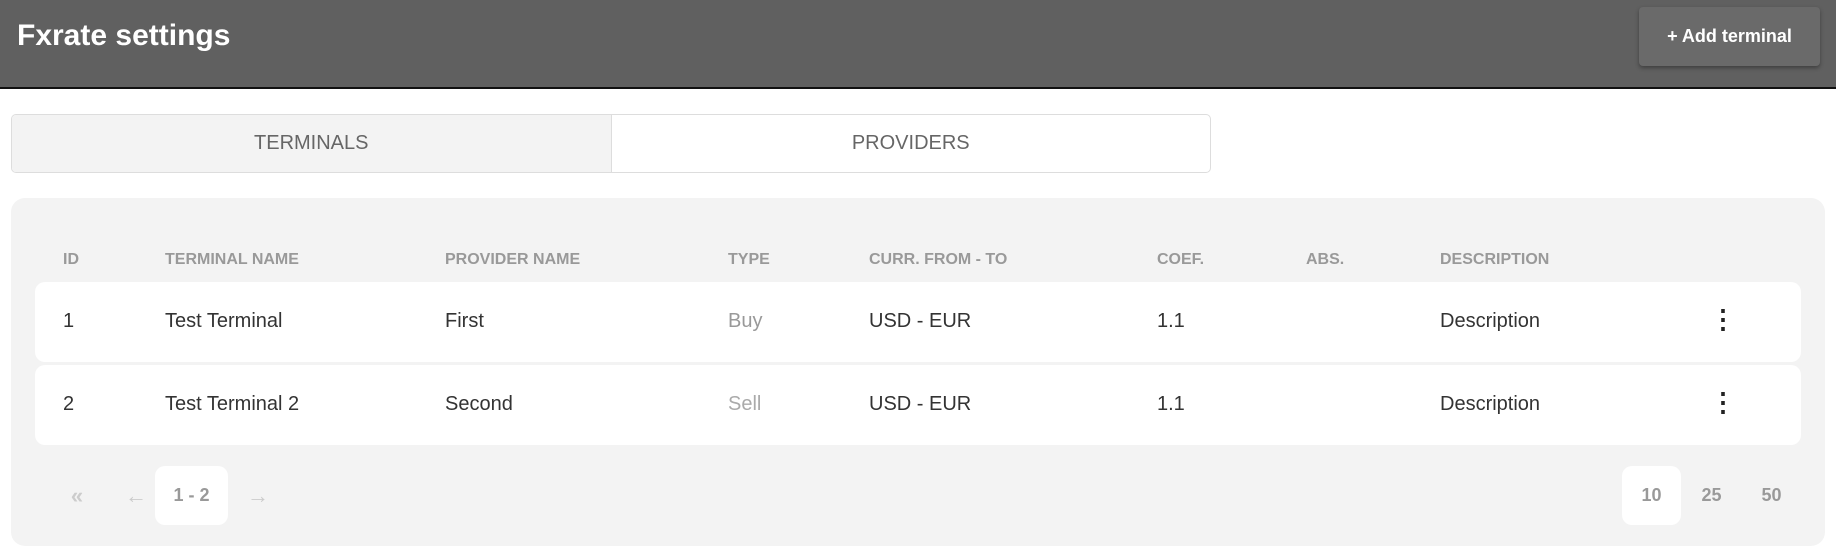  I want to click on tab-providers: PROVIDERS, so click(910, 143).